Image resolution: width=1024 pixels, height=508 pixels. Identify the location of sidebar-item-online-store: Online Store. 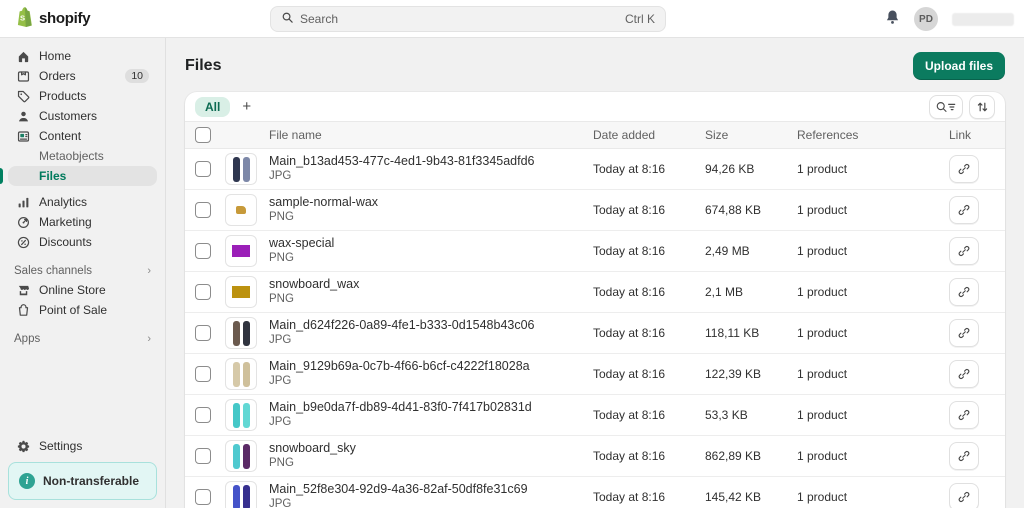
(82, 290).